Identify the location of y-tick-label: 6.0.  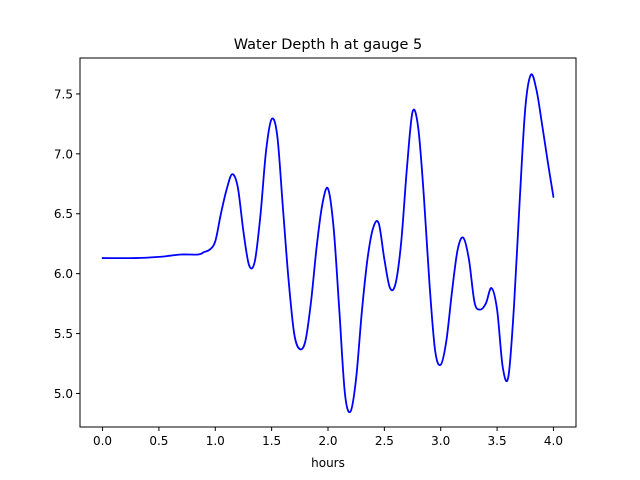
(63, 274).